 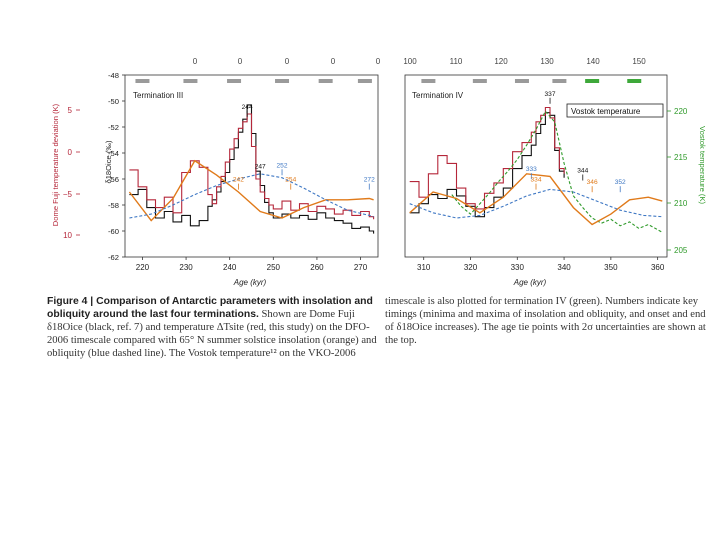 I want to click on top-tick-label: 100, so click(x=410, y=61).